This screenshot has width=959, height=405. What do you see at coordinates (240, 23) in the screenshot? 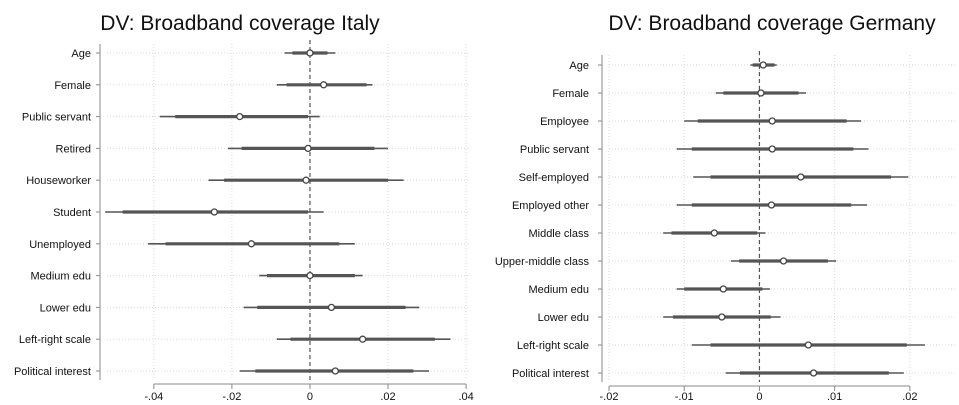
I see `italy-chart-title: DV: Broadband coverage Italy` at bounding box center [240, 23].